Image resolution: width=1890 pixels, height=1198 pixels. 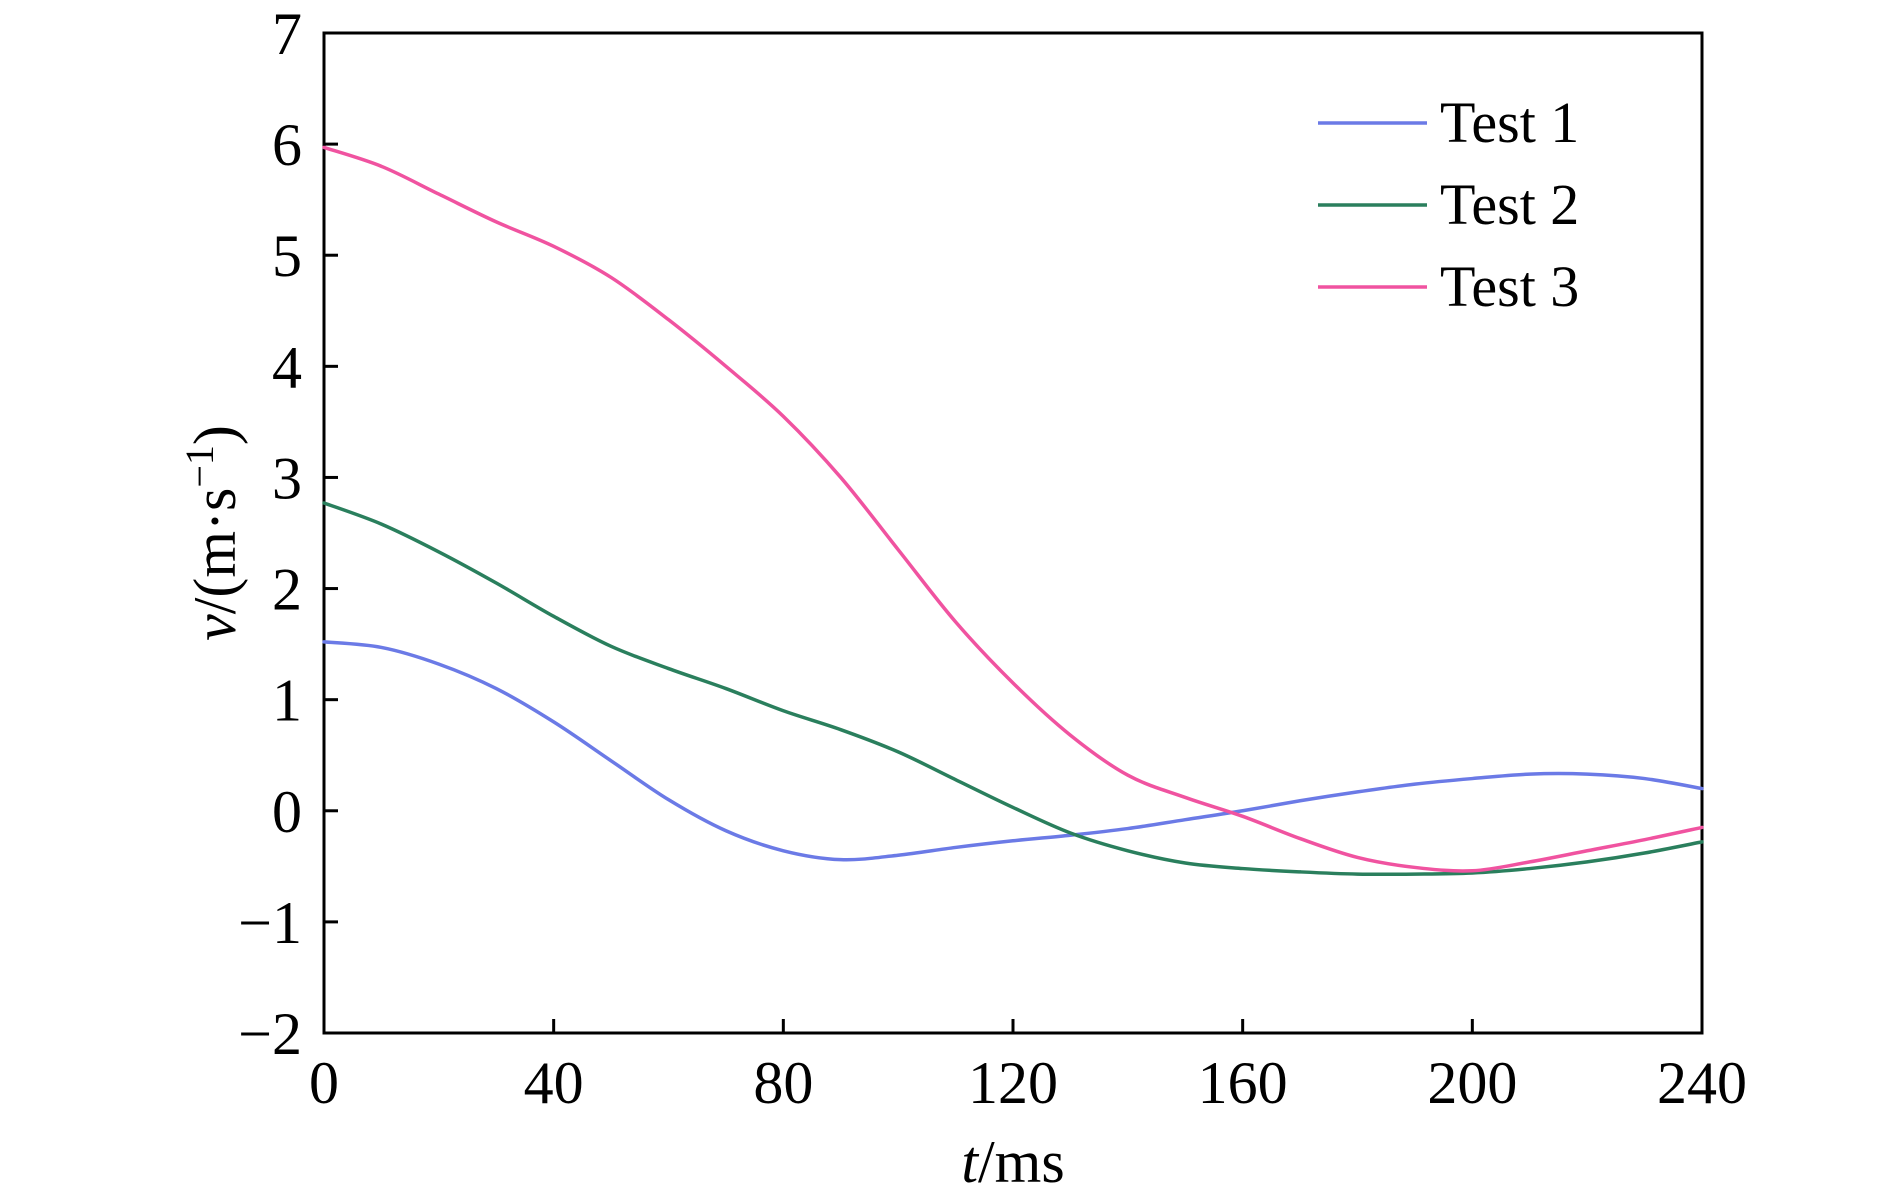 What do you see at coordinates (215, 551) in the screenshot?
I see `y-axis-unit: /(m·s` at bounding box center [215, 551].